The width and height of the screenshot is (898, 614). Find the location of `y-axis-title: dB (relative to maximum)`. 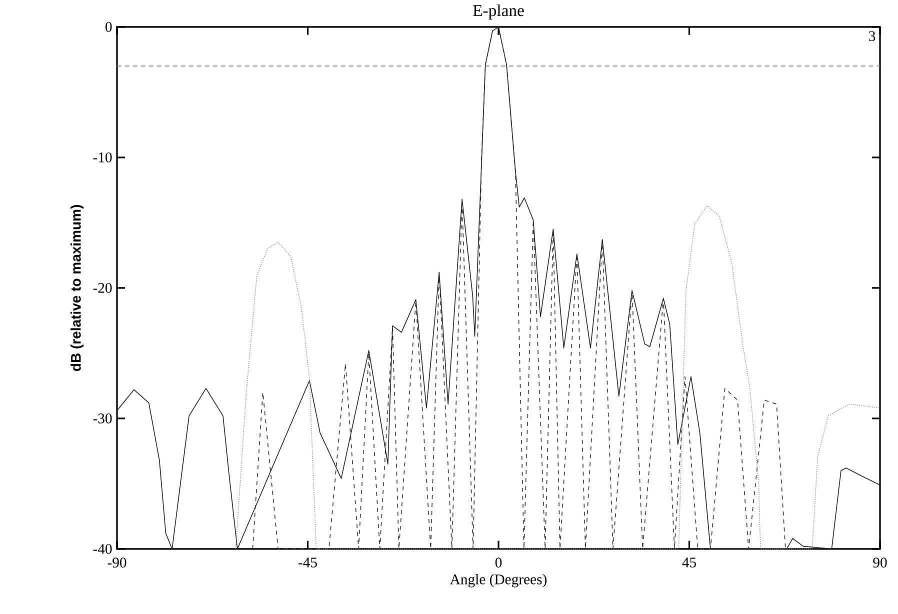

y-axis-title: dB (relative to maximum) is located at coordinates (77, 288).